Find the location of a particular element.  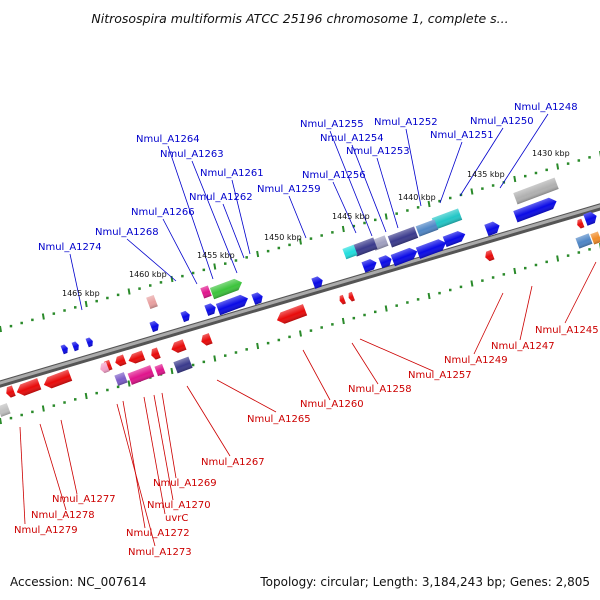

forward-gene-3-shade is located at coordinates (454, 239).